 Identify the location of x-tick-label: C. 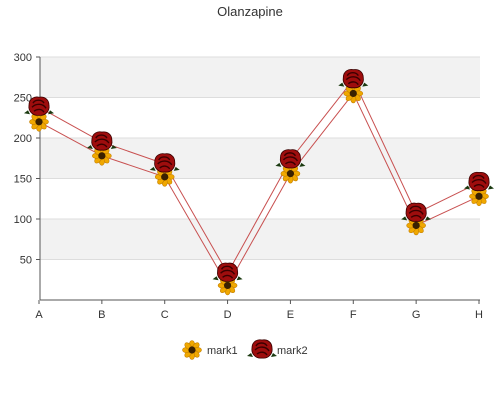
(165, 315).